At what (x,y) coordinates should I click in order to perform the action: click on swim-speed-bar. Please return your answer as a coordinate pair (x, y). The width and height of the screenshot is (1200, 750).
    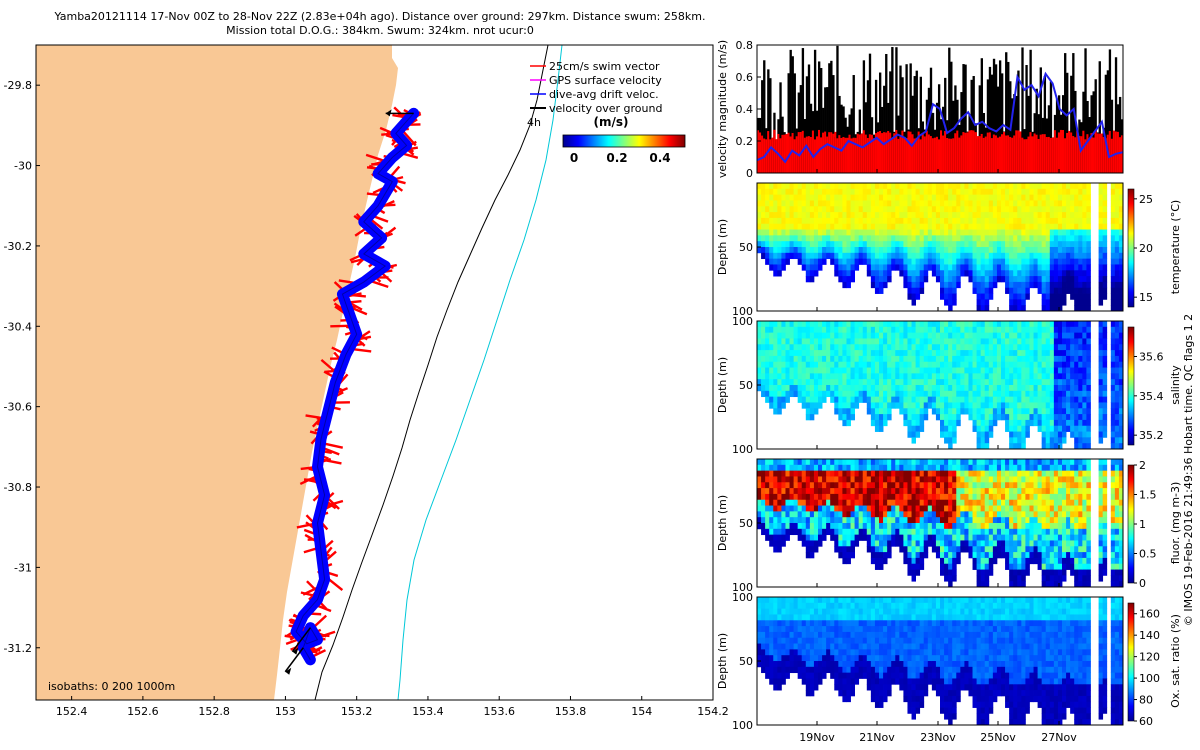
    Looking at the image, I should click on (963, 152).